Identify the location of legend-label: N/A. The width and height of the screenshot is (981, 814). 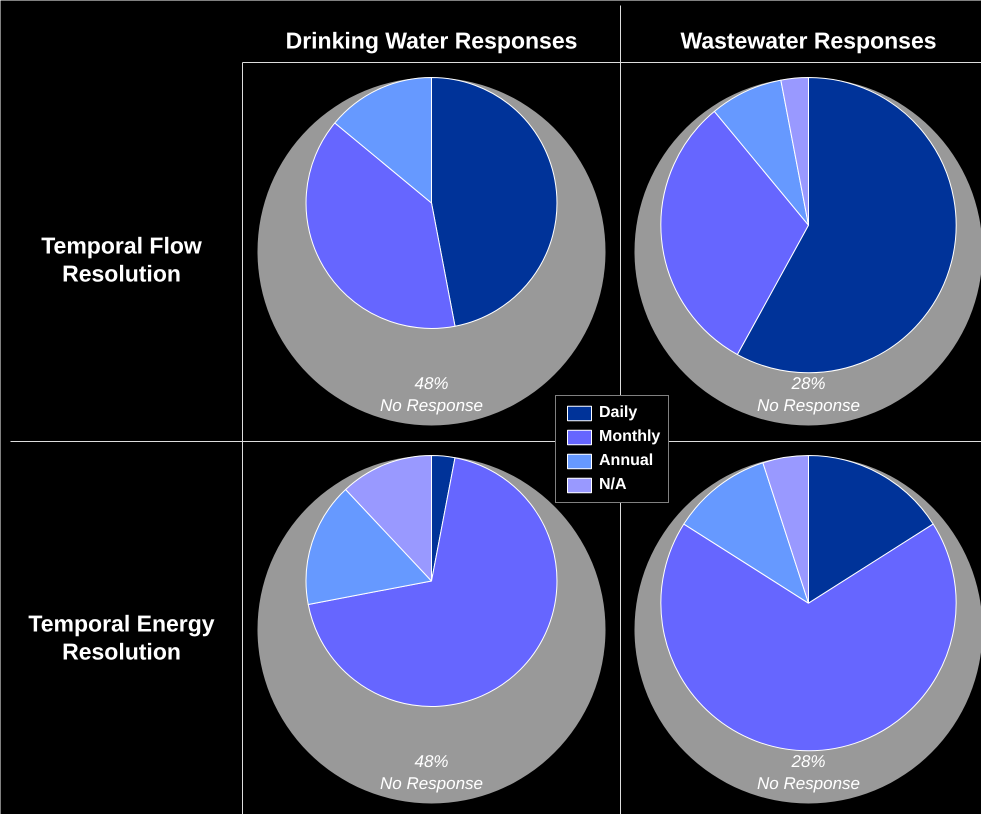
(613, 485).